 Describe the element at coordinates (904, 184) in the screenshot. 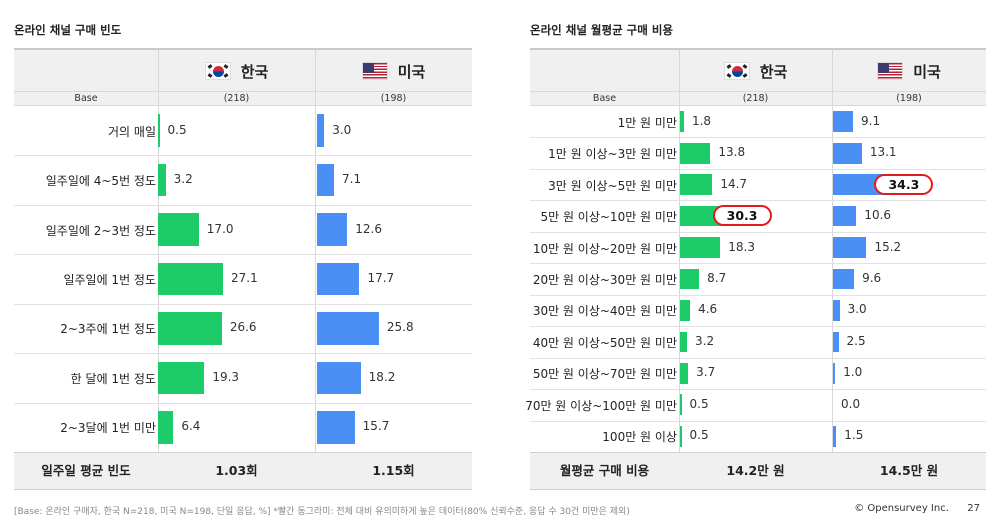

I see `usa-highlight-value-label: 34.3` at that location.